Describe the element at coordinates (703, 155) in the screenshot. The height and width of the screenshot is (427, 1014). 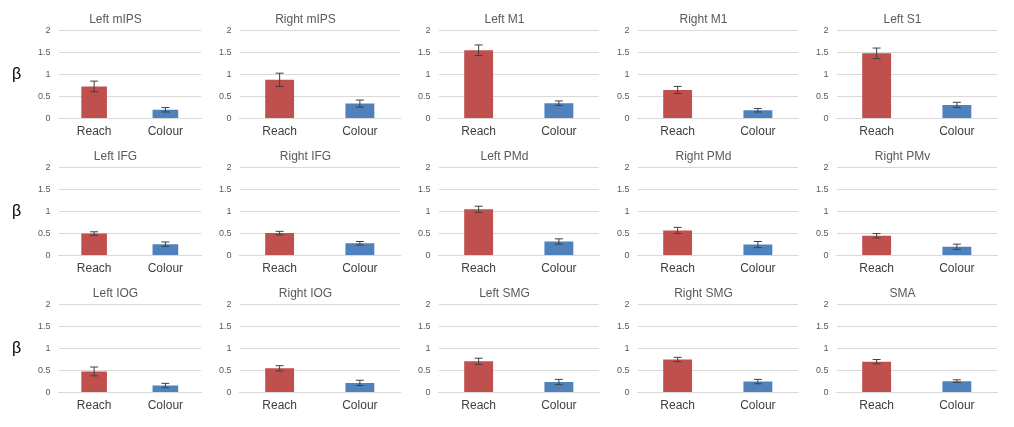
I see `chart-title: Right PMd` at that location.